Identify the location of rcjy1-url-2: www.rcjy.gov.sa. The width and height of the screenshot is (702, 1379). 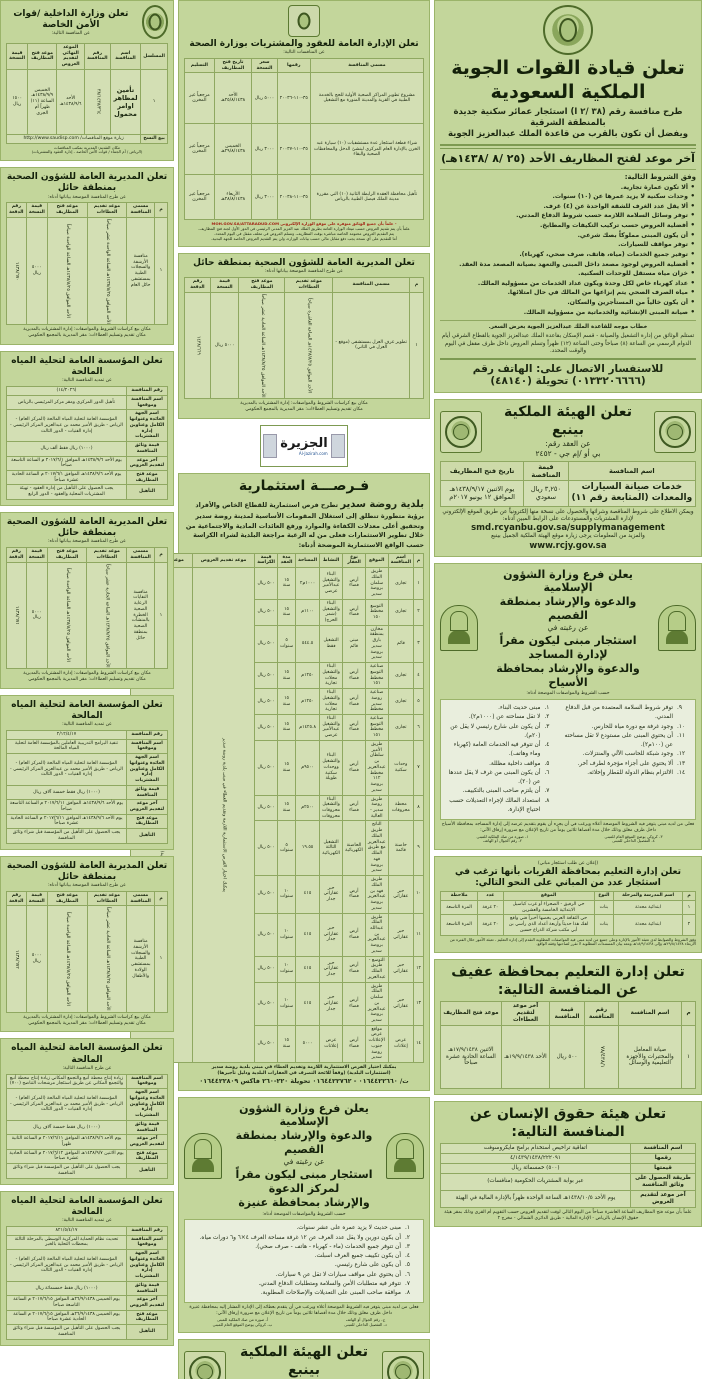
(568, 545).